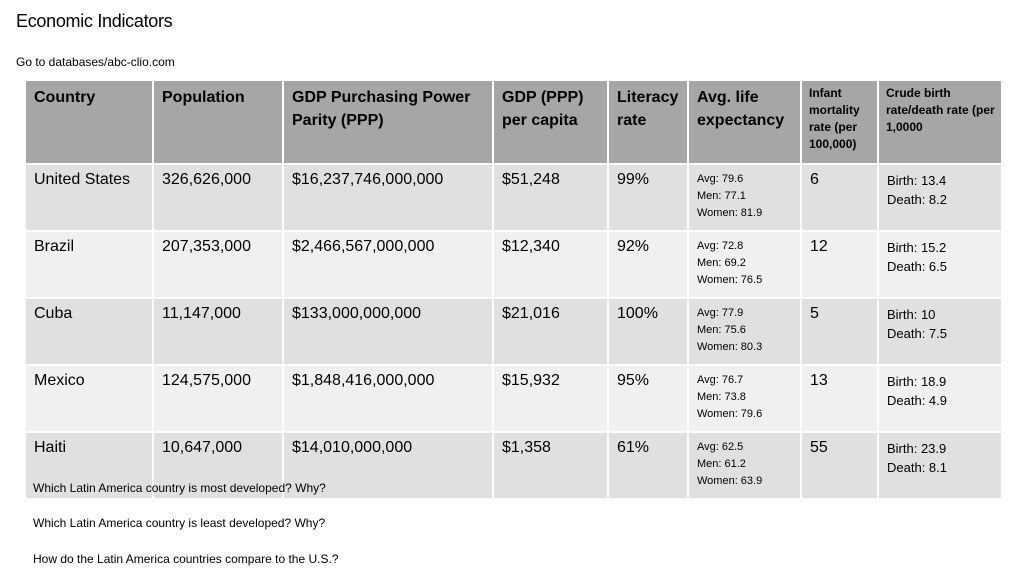 This screenshot has width=1024, height=576. I want to click on cell-life-expectancy: Avg: 72.8 Men: 69.2 Women: 76.5, so click(744, 264).